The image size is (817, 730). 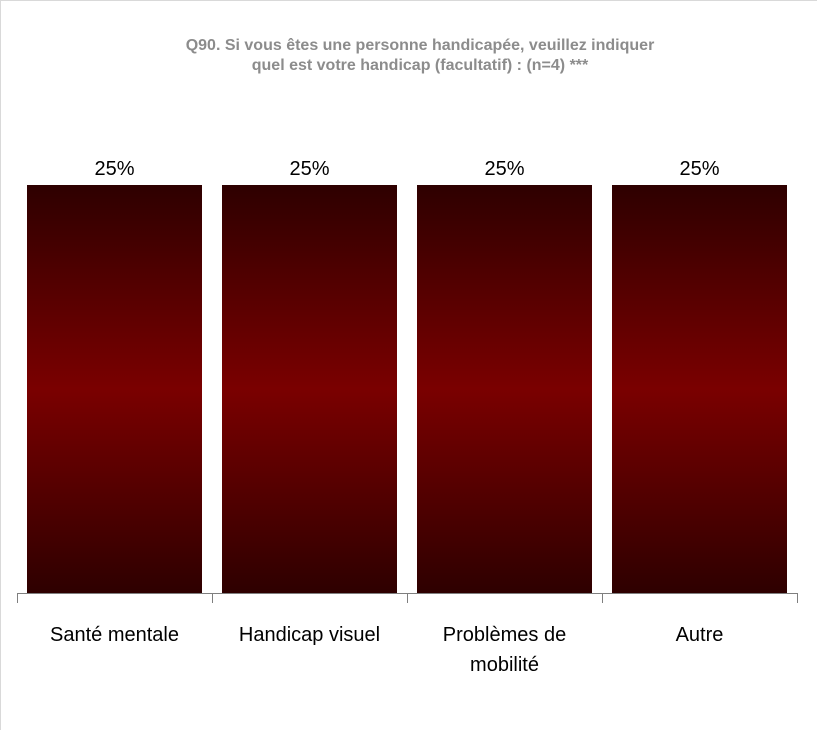 What do you see at coordinates (700, 635) in the screenshot?
I see `category-label-4: Autre` at bounding box center [700, 635].